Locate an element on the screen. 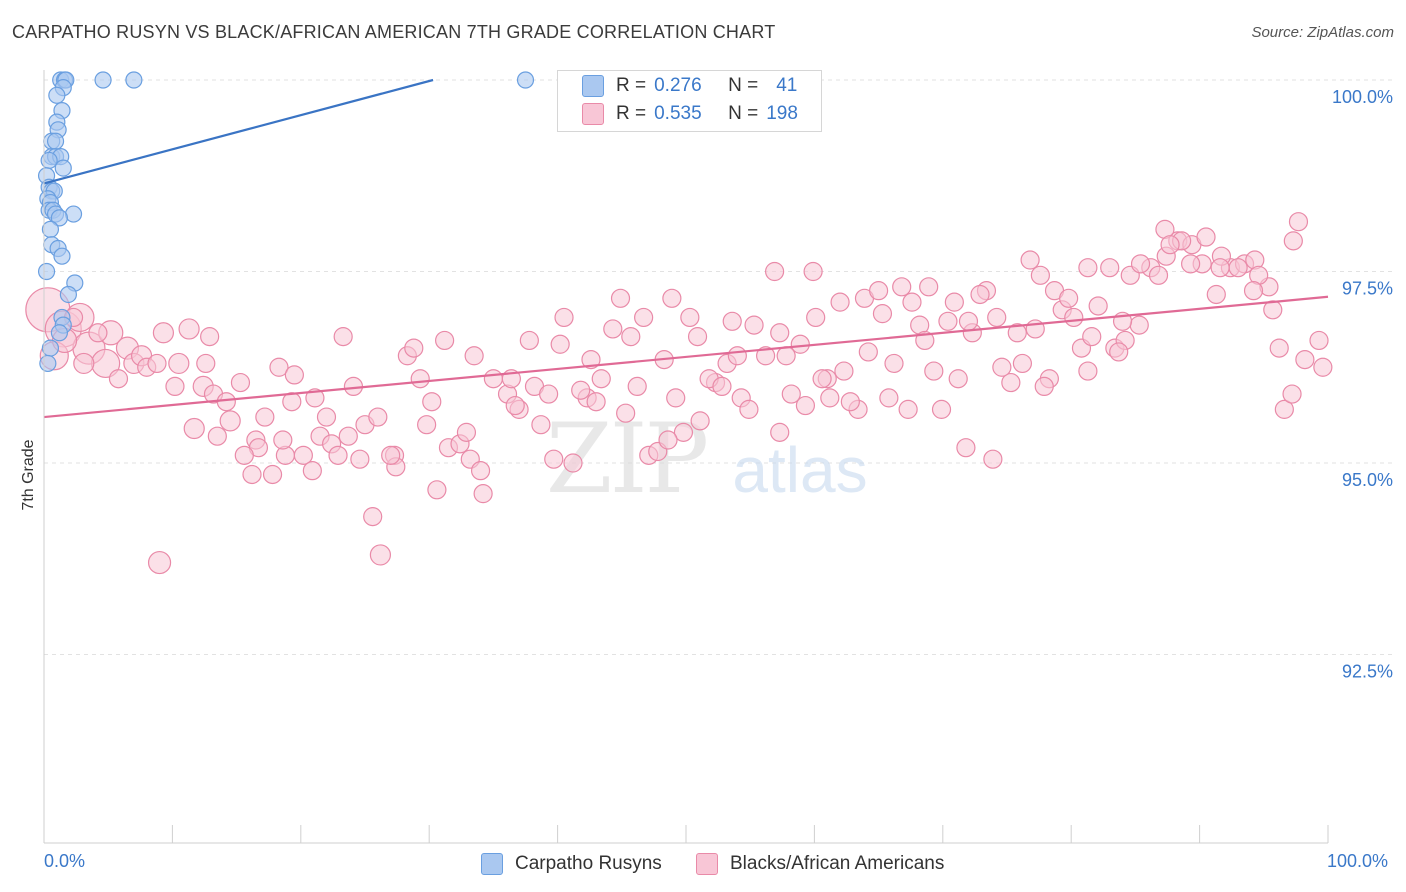  x-tick-label-min: 0.0% is located at coordinates (65, 861).